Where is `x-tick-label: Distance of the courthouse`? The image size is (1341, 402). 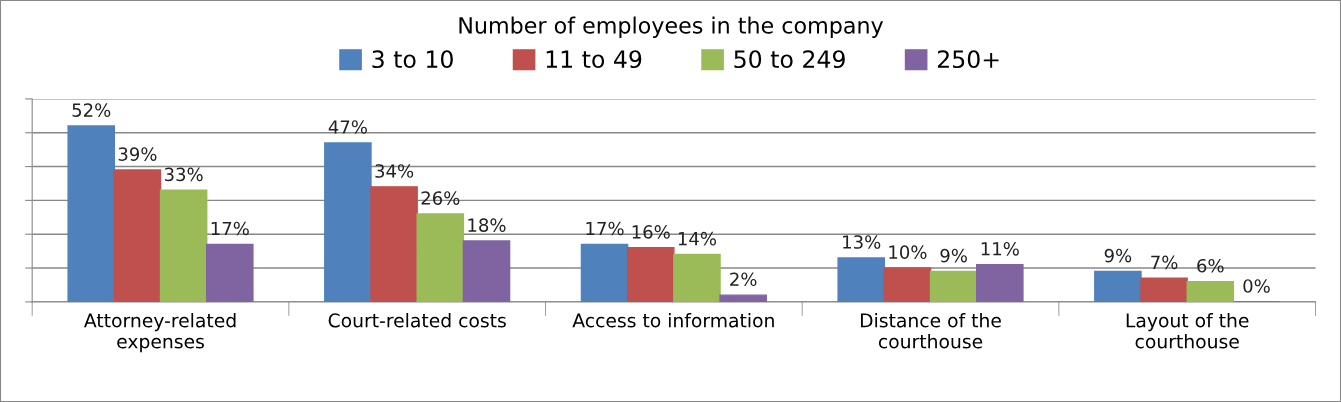
x-tick-label: Distance of the courthouse is located at coordinates (930, 331).